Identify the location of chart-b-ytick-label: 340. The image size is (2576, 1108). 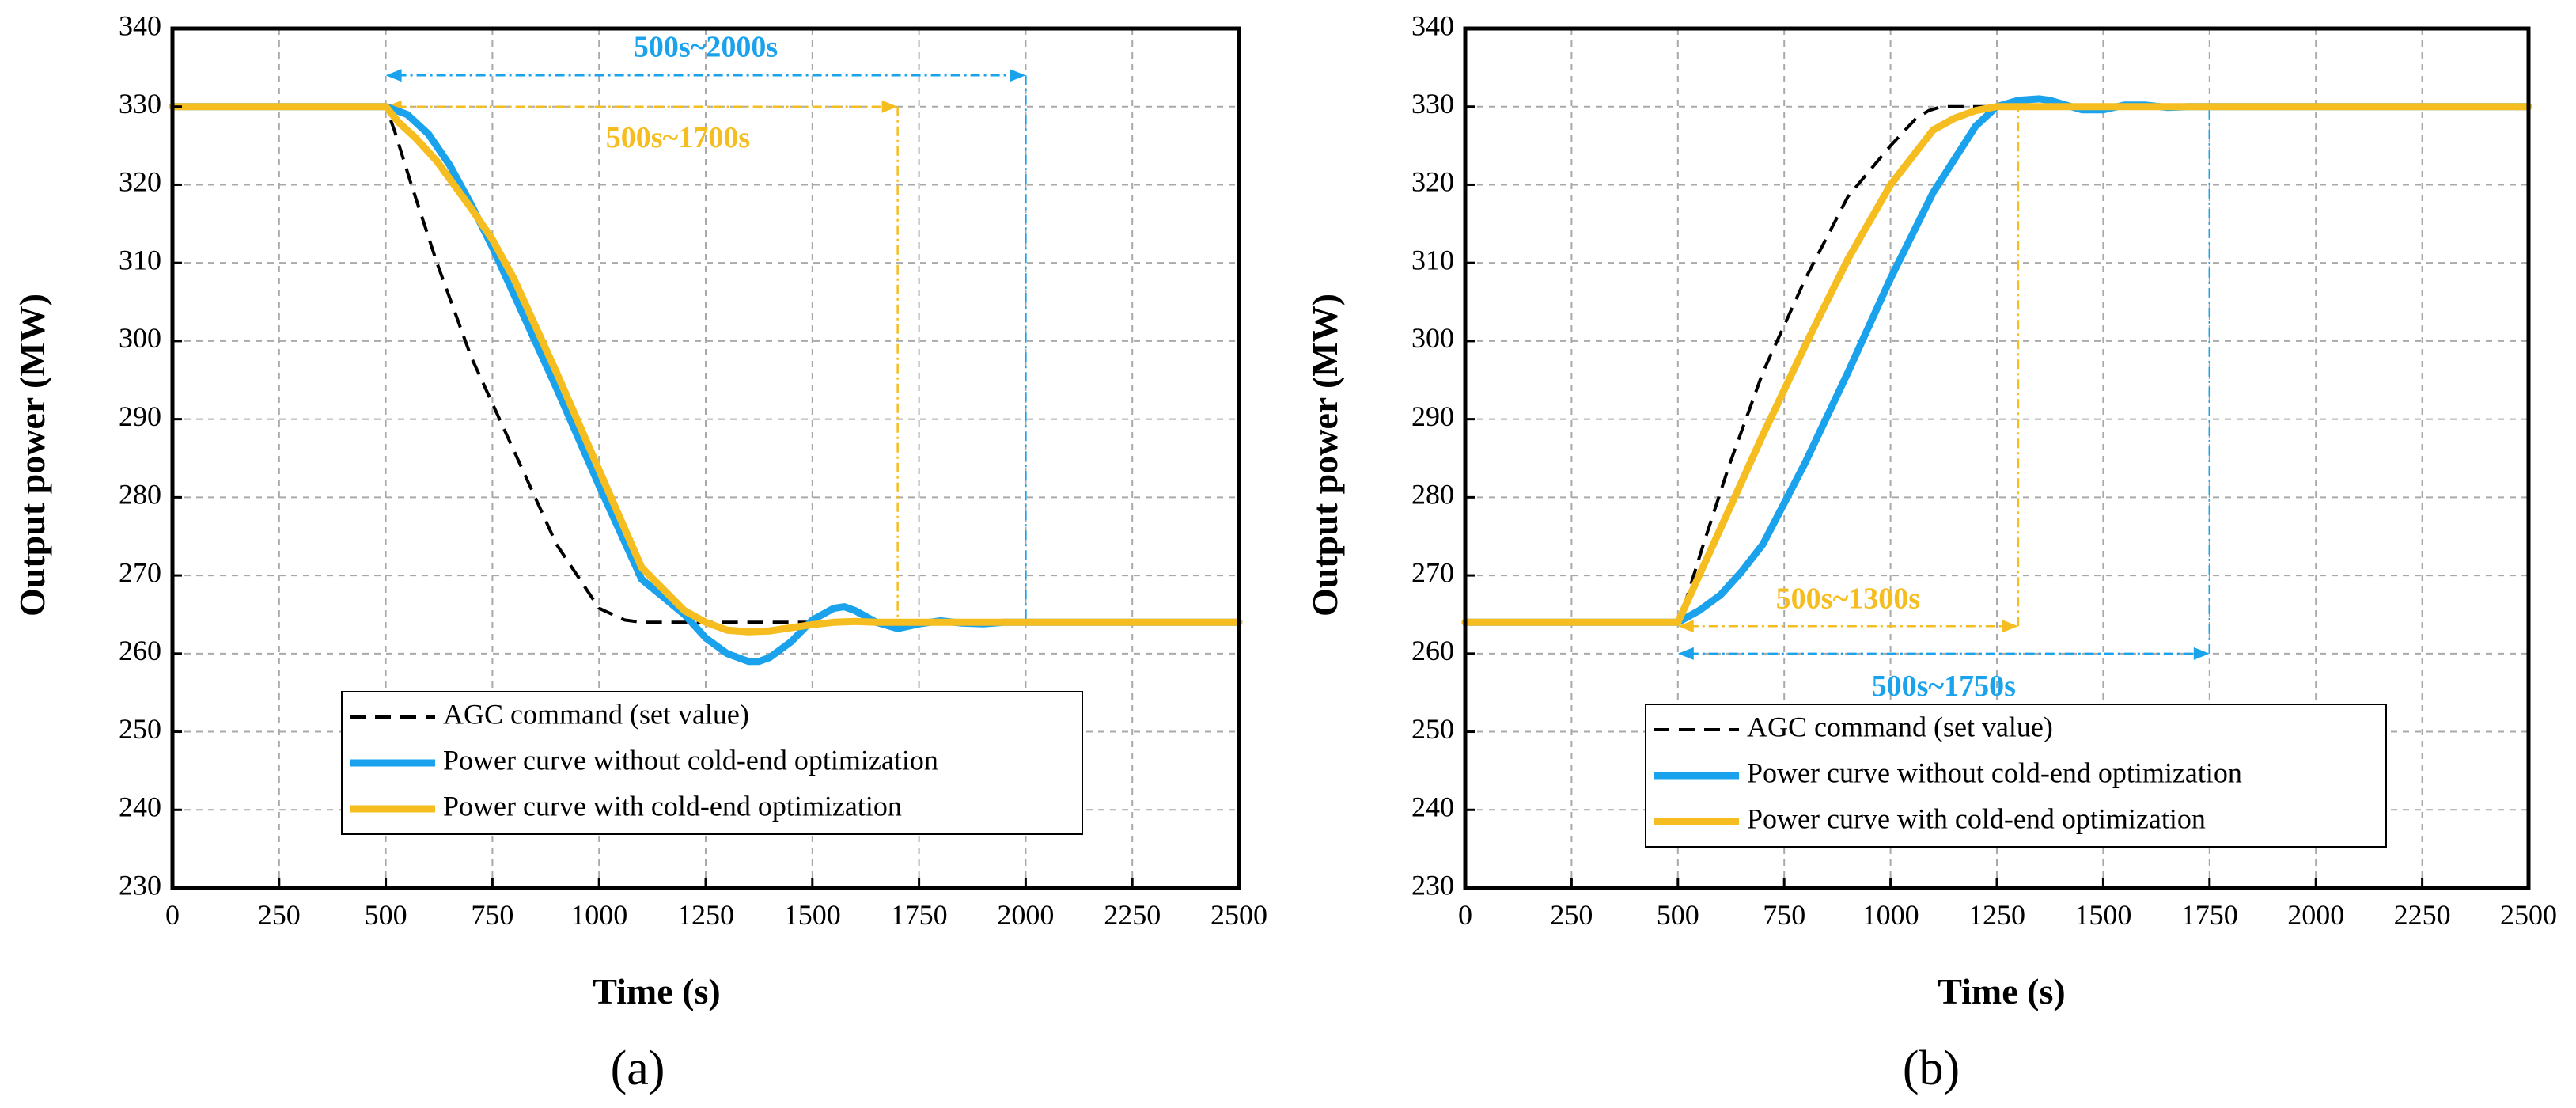
(1432, 25).